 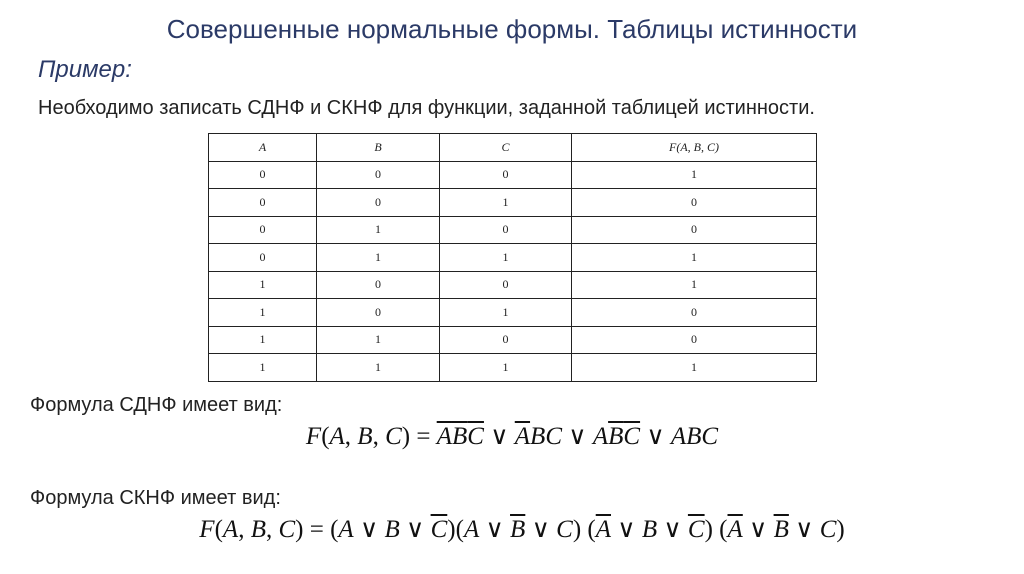 What do you see at coordinates (455, 529) in the screenshot?
I see `formula-operator: )(` at bounding box center [455, 529].